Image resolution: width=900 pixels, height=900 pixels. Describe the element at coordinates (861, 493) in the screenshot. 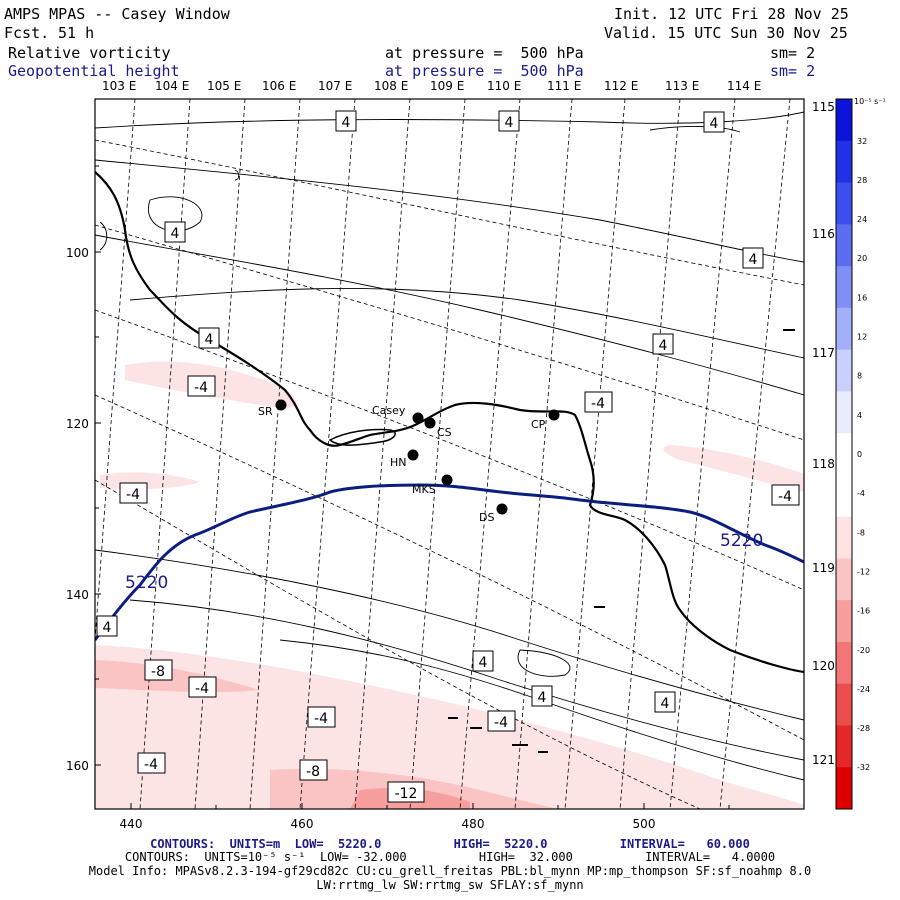

I see `colorbar-label: -4` at that location.